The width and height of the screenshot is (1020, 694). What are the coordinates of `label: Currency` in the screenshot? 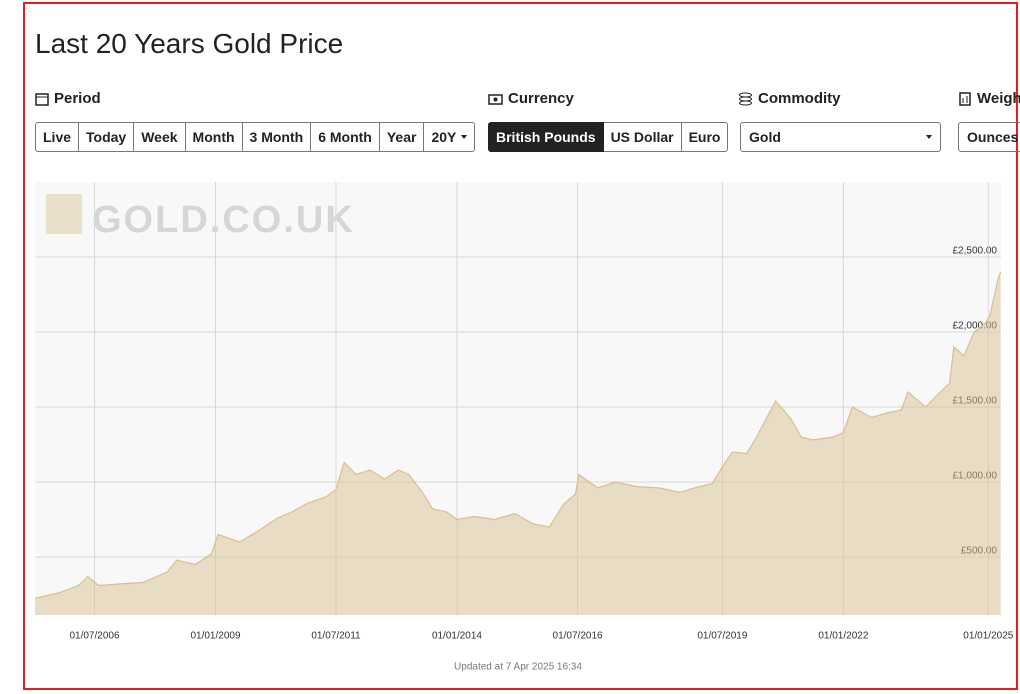 It's located at (541, 98).